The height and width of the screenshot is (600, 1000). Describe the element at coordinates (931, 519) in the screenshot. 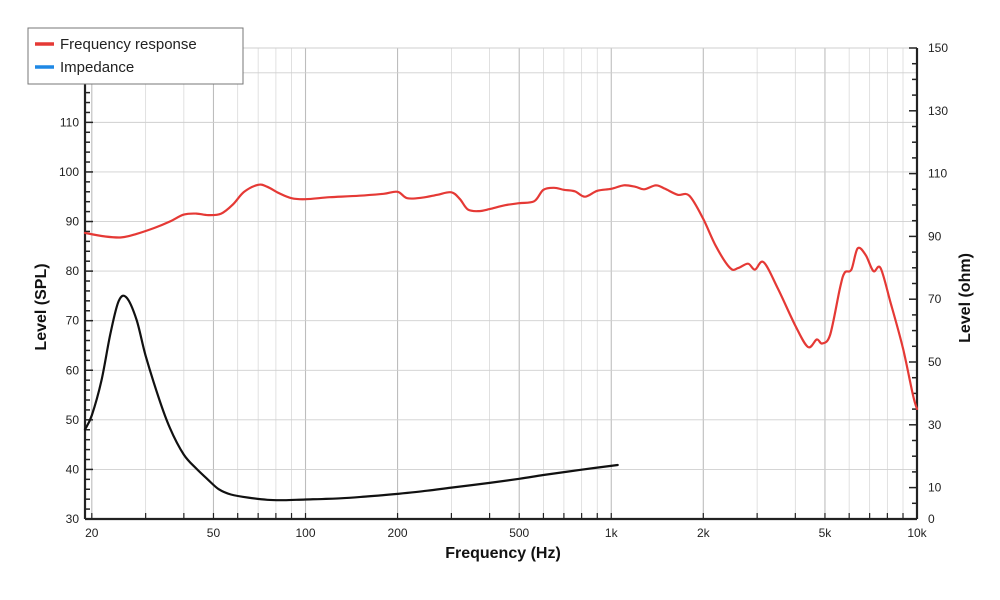

I see `y-right-tick-label: 0` at that location.